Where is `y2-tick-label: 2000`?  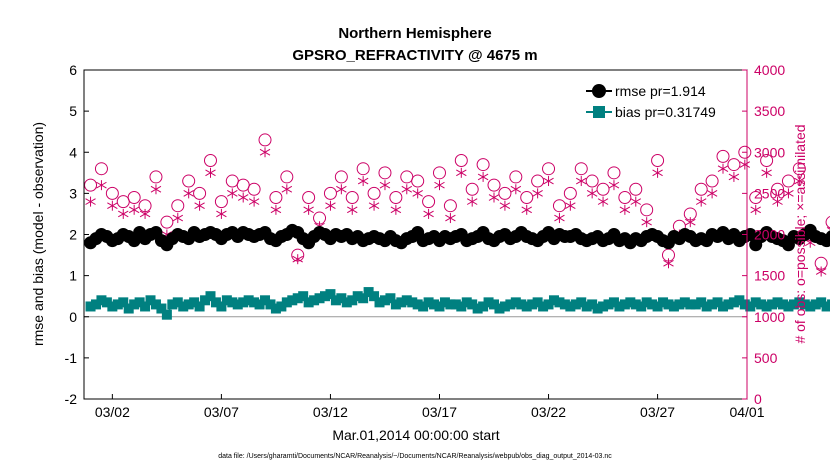
y2-tick-label: 2000 is located at coordinates (769, 235).